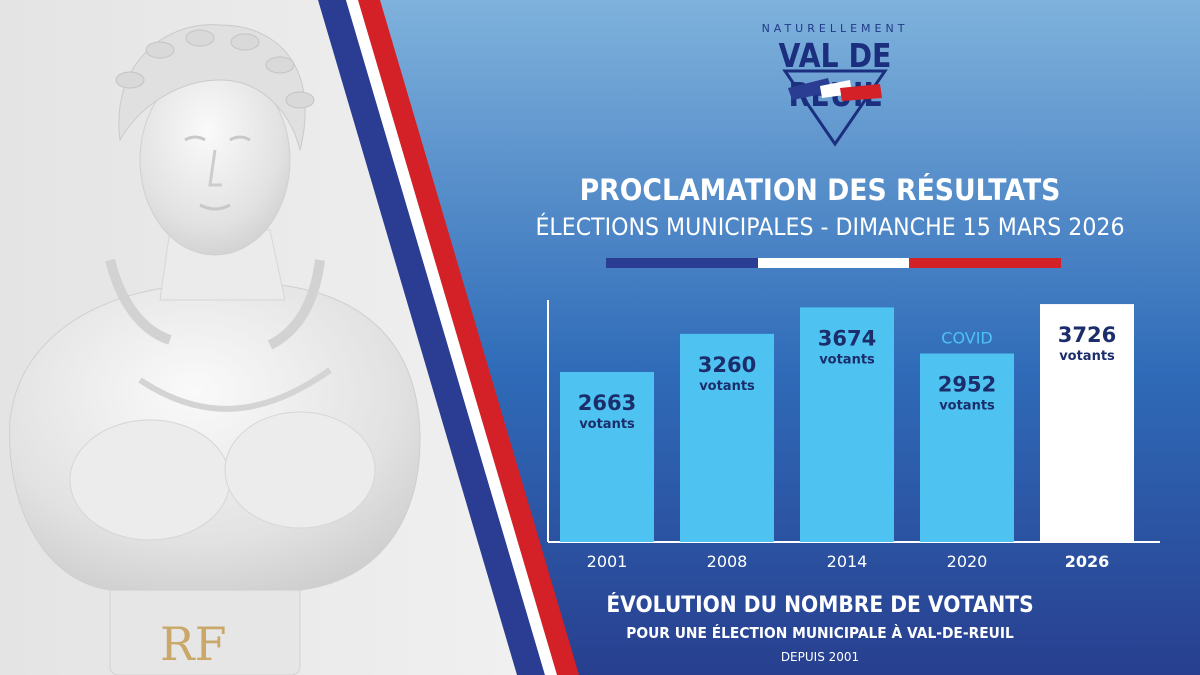 This screenshot has height=675, width=1200. Describe the element at coordinates (833, 263) in the screenshot. I see `tricolor-divider` at that location.